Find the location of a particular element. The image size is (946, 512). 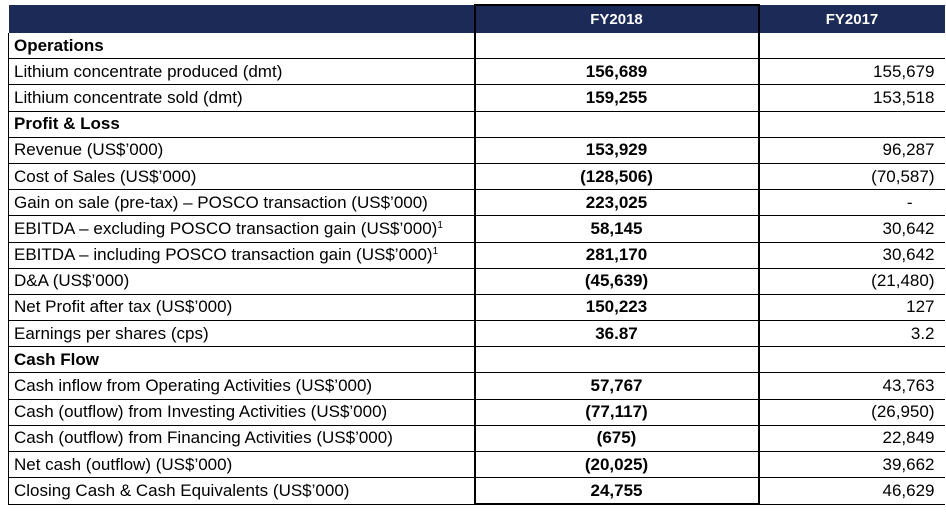

fy2017-value: (26,950) is located at coordinates (851, 412).